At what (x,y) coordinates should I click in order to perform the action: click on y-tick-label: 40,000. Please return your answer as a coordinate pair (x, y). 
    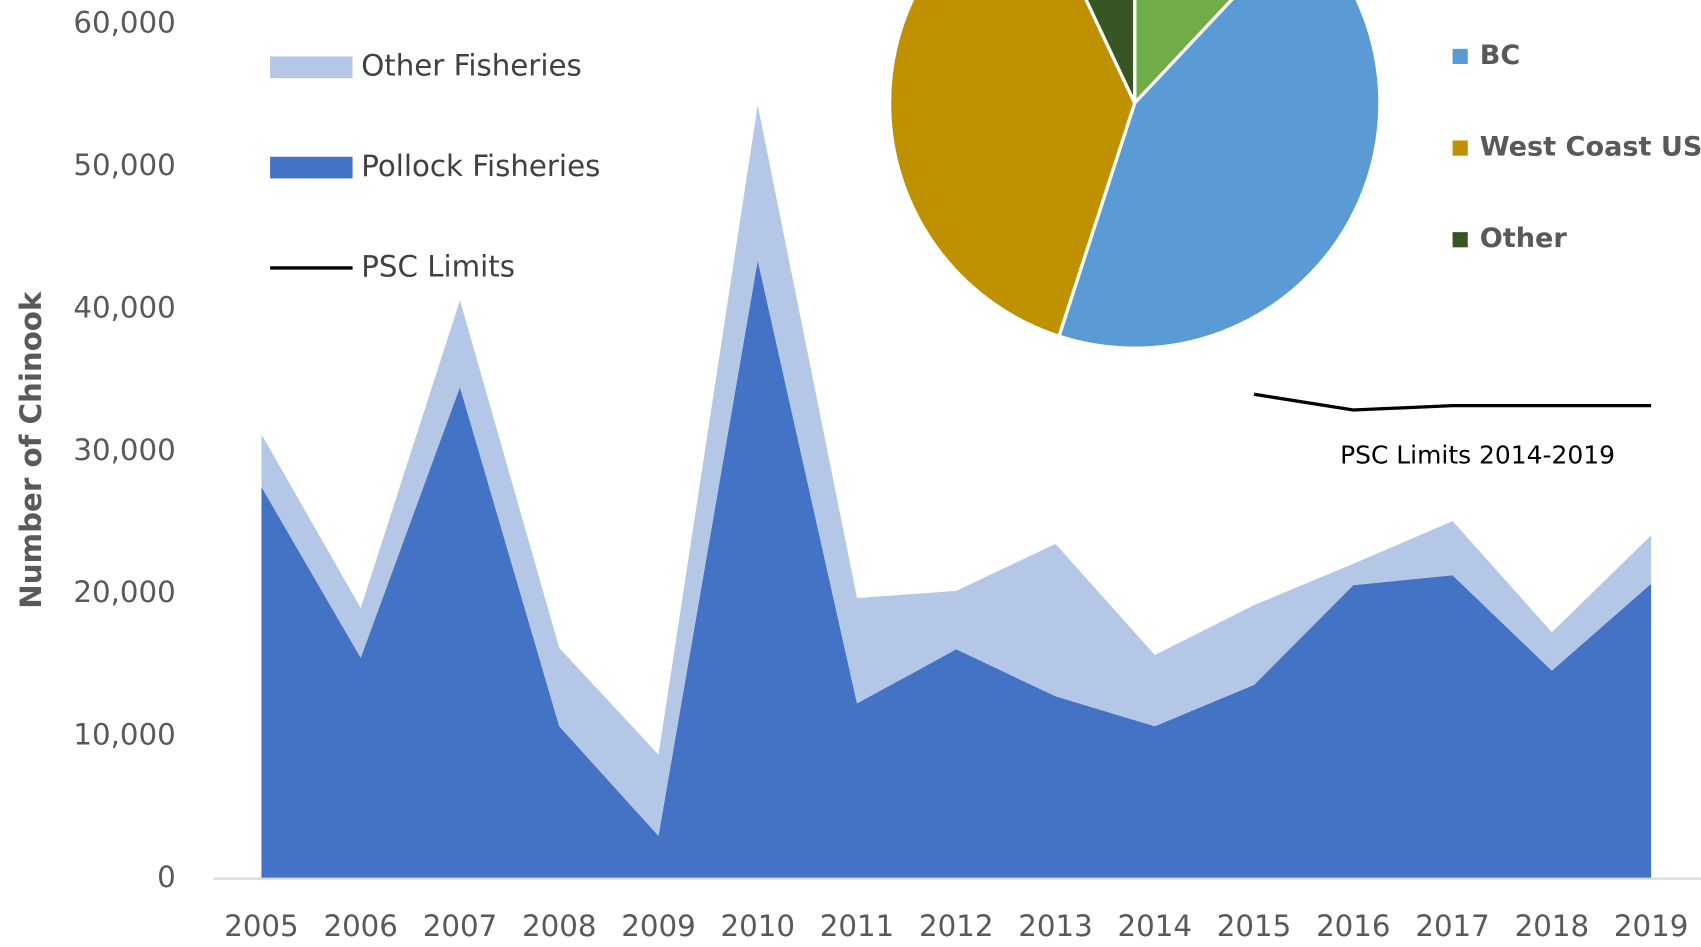
    Looking at the image, I should click on (124, 307).